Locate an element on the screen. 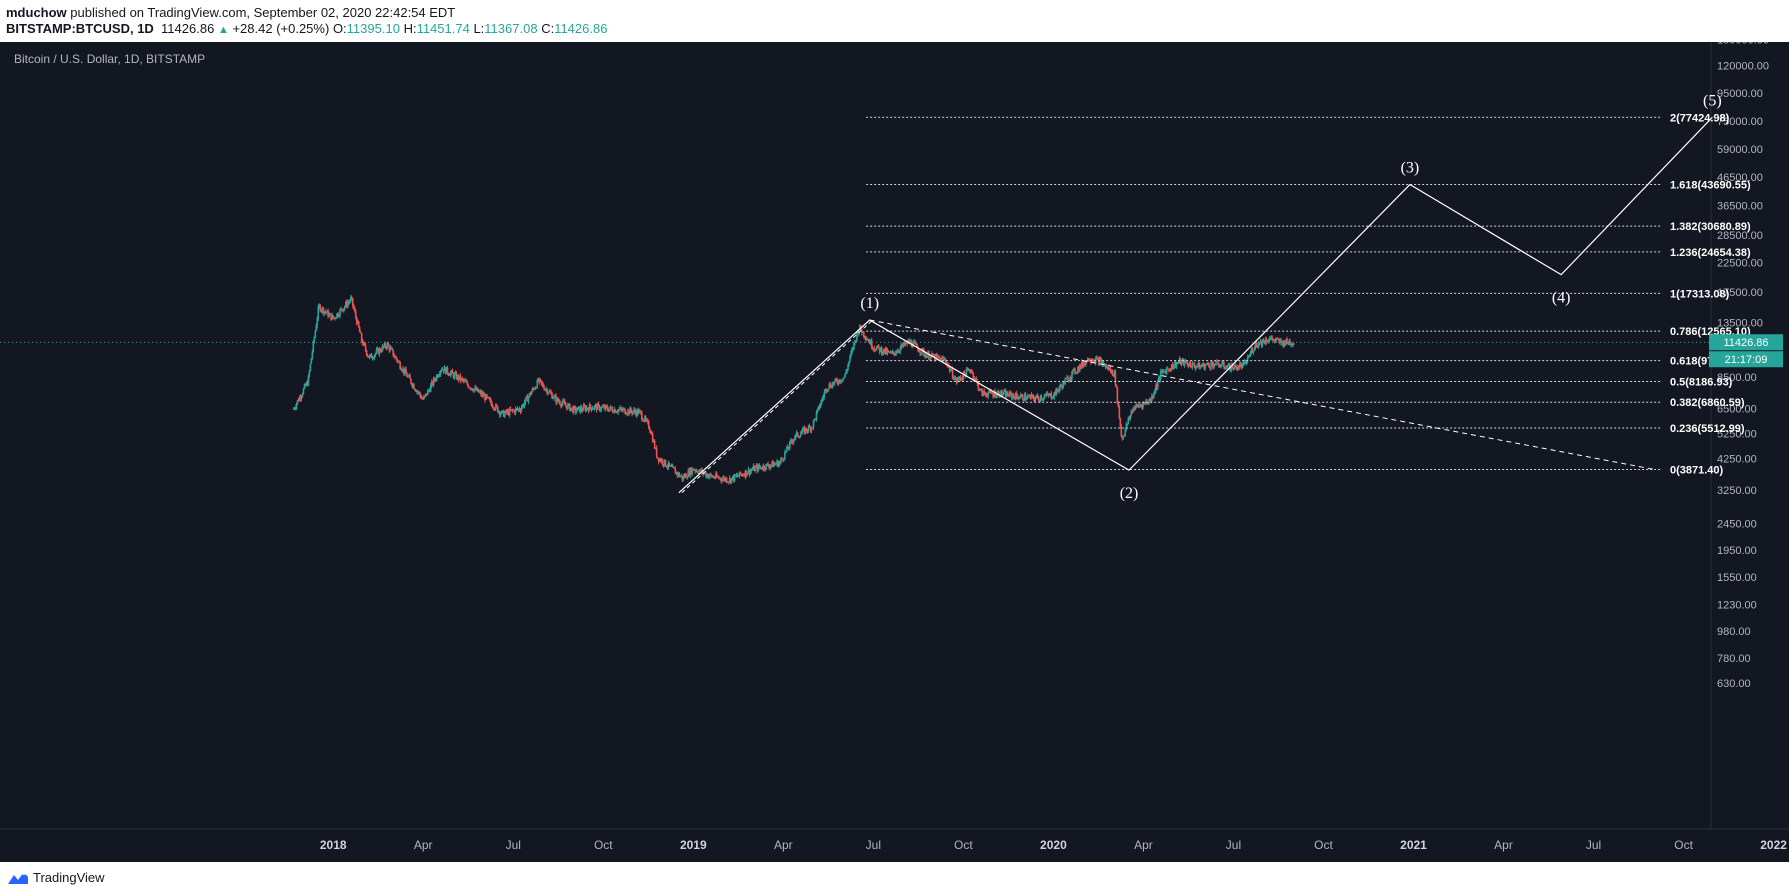 This screenshot has height=895, width=1789. tradingview-brand: TradingView is located at coordinates (69, 877).